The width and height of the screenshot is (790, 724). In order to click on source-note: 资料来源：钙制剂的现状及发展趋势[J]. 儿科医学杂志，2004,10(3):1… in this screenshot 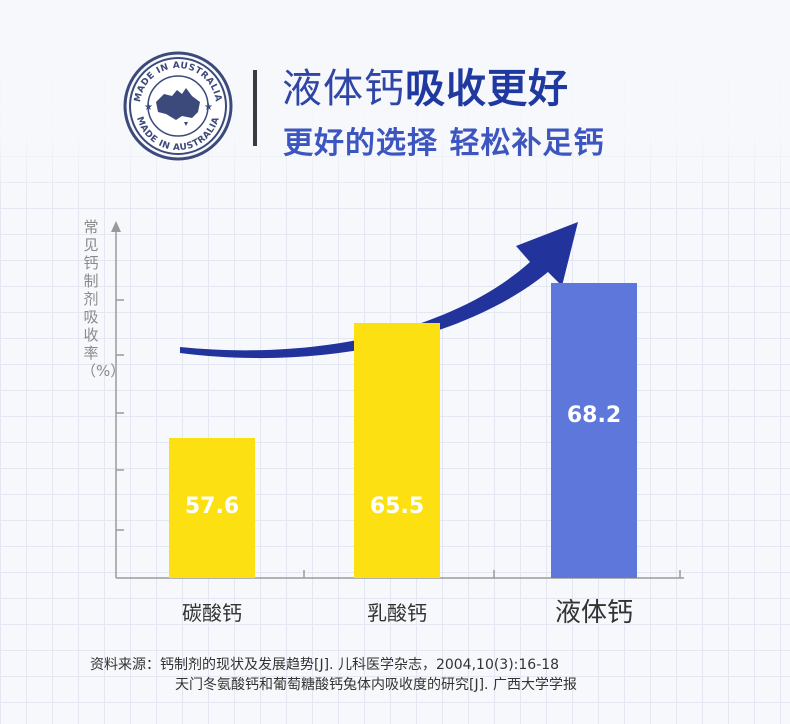, I will do `click(333, 675)`.